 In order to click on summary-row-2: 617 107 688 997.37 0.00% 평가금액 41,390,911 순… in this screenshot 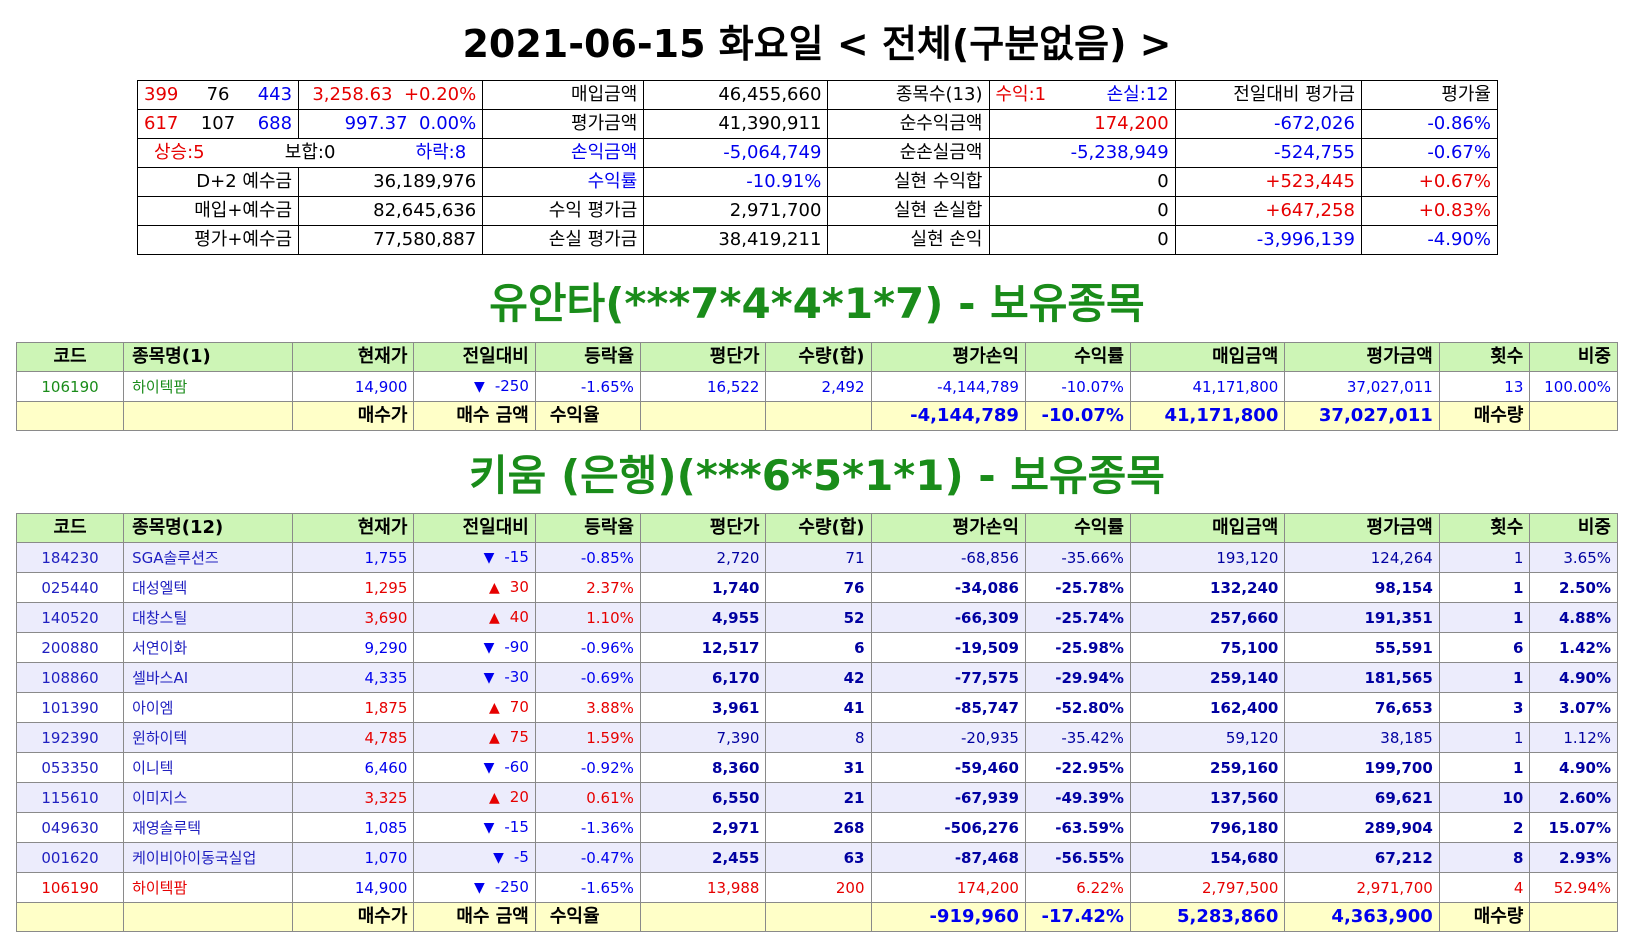, I will do `click(817, 124)`.